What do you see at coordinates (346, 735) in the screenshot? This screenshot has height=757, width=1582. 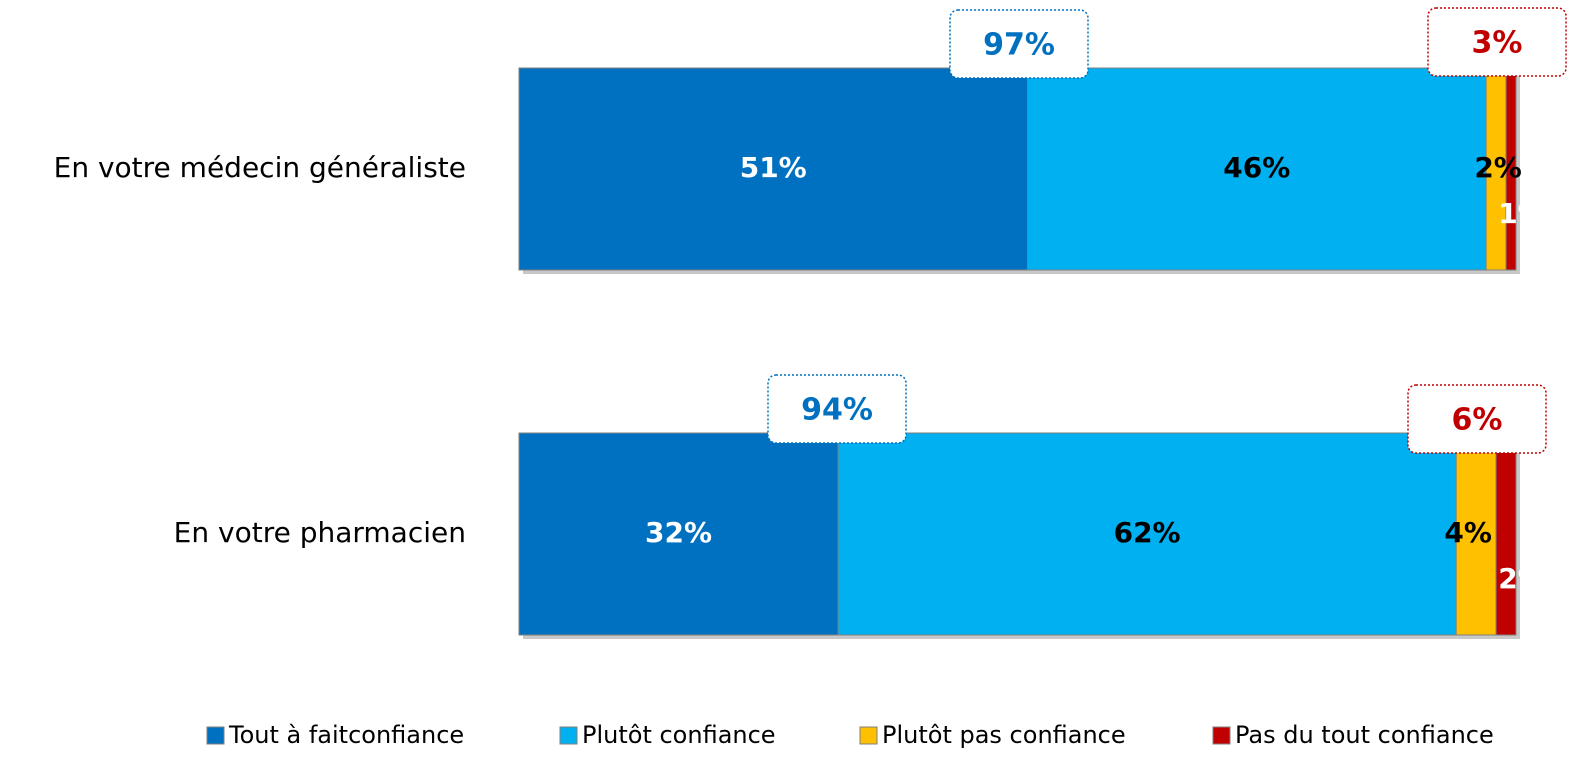 I see `legend-label: Tout à faitconfiance` at bounding box center [346, 735].